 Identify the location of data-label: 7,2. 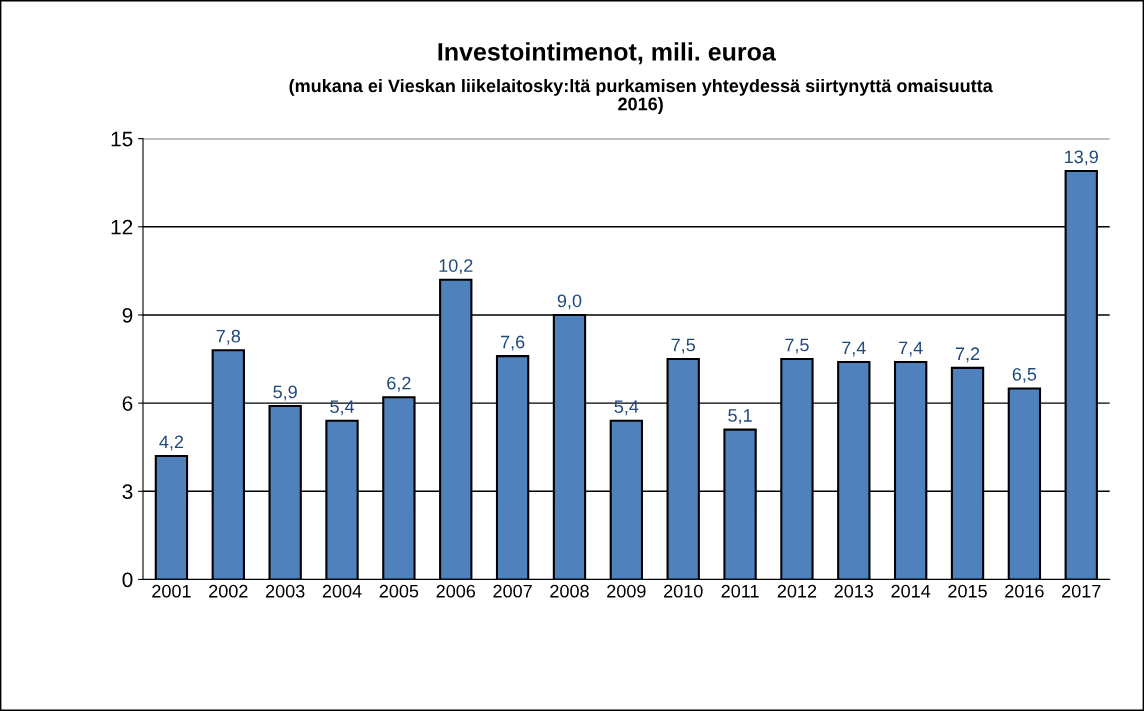
(967, 355).